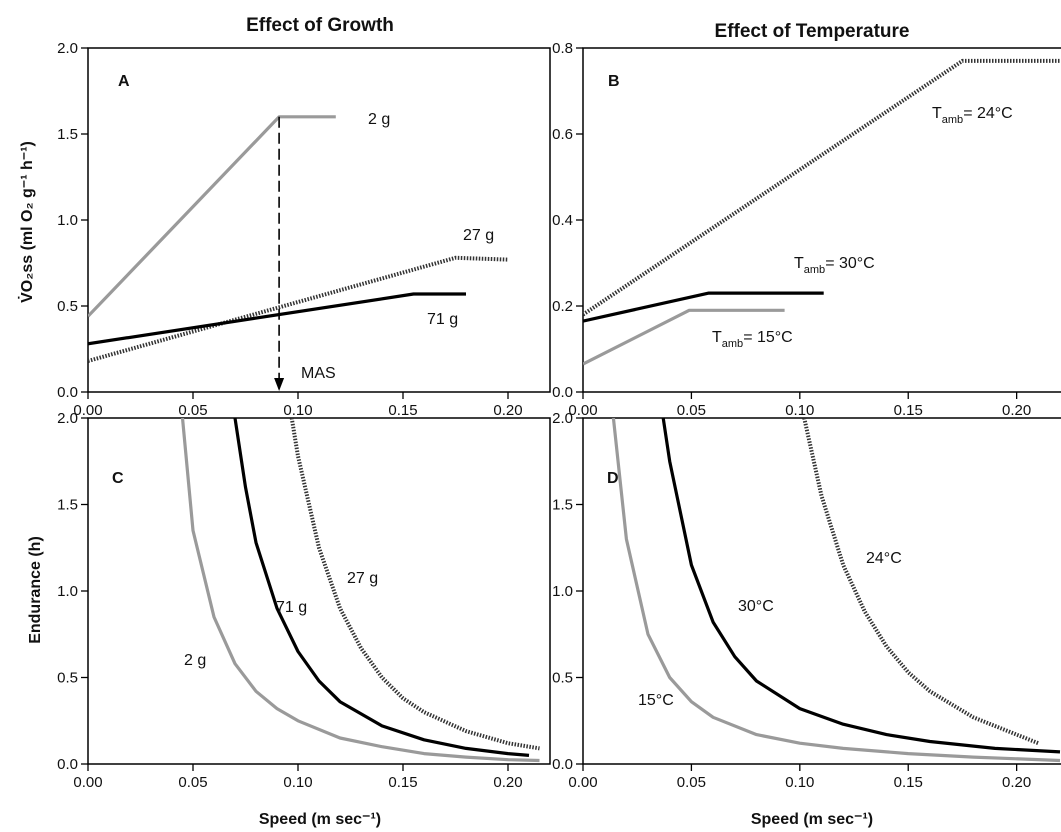 The width and height of the screenshot is (1061, 832). I want to click on panel-c-xtick-label: 0.00, so click(87, 782).